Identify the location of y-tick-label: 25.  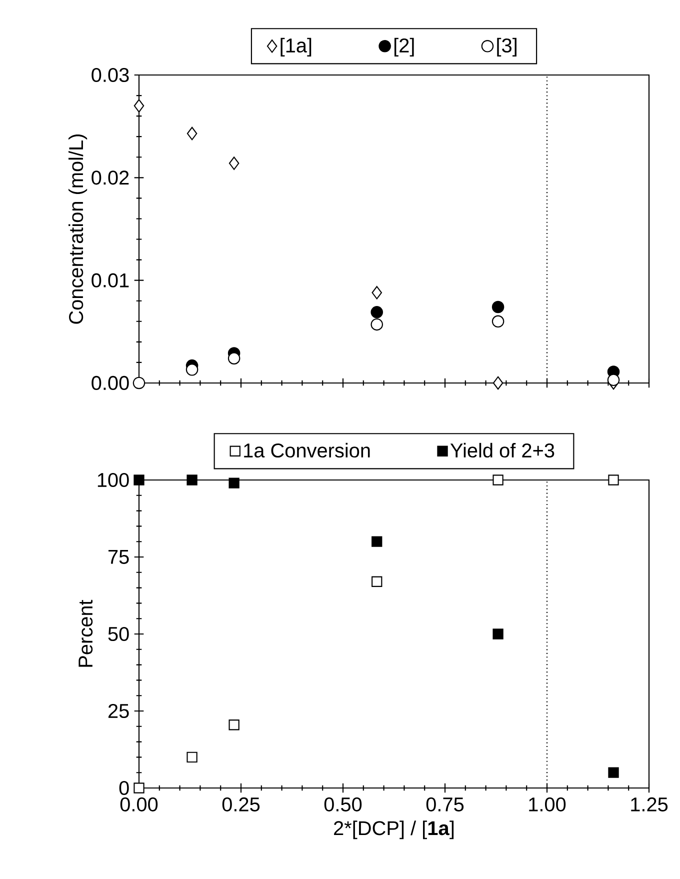
(118, 711).